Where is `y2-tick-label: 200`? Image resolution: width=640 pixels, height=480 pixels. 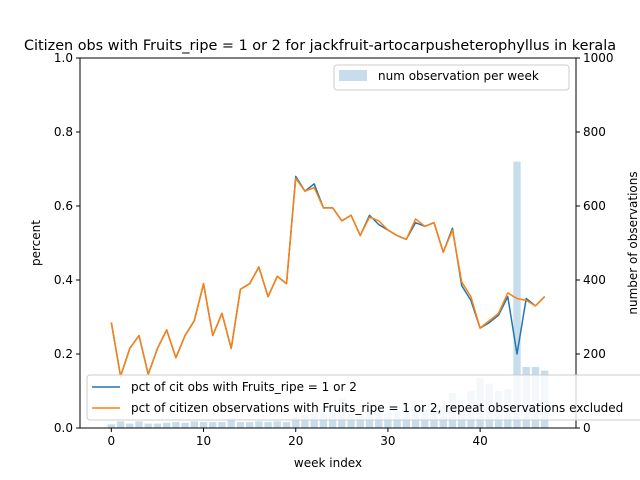
y2-tick-label: 200 is located at coordinates (594, 354).